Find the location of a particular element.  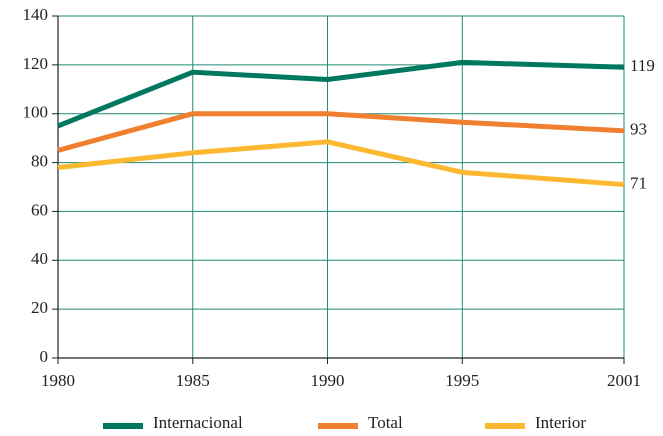

x-tick-label: 1995 is located at coordinates (462, 380).